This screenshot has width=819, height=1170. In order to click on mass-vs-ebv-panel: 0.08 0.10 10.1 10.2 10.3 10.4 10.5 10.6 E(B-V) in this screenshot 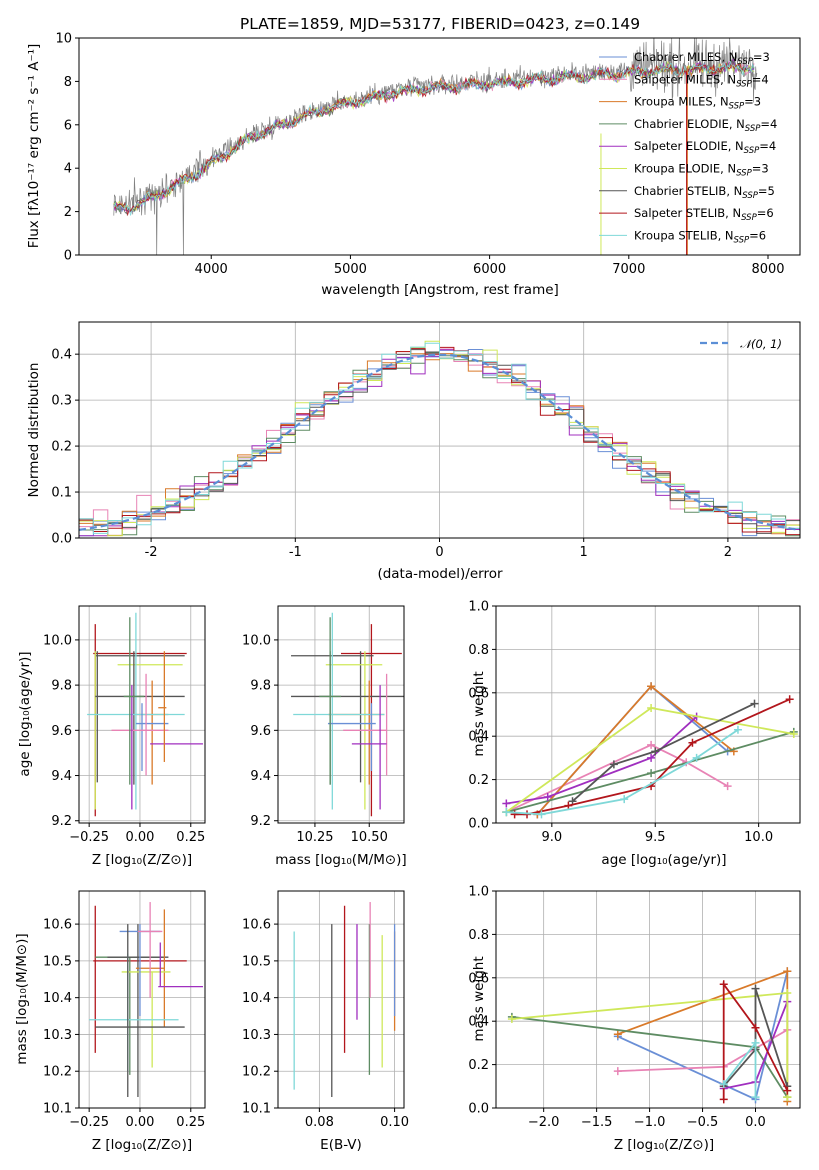, I will do `click(325, 1021)`.